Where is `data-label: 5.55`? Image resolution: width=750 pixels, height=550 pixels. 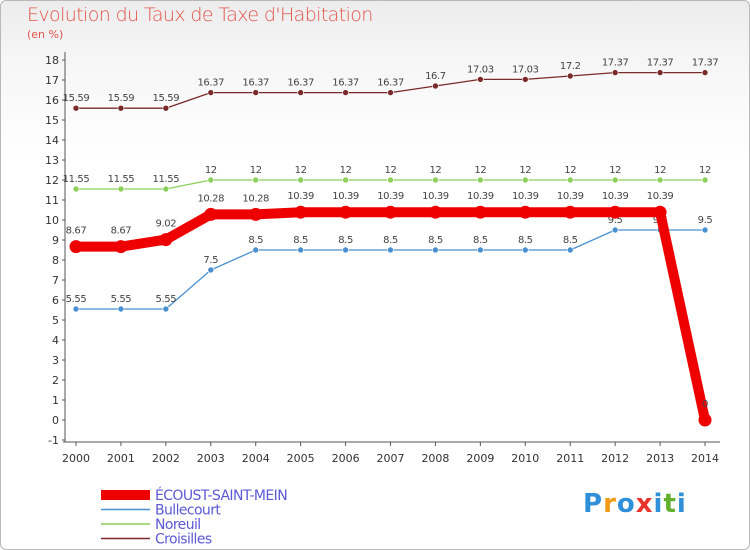
data-label: 5.55 is located at coordinates (121, 299).